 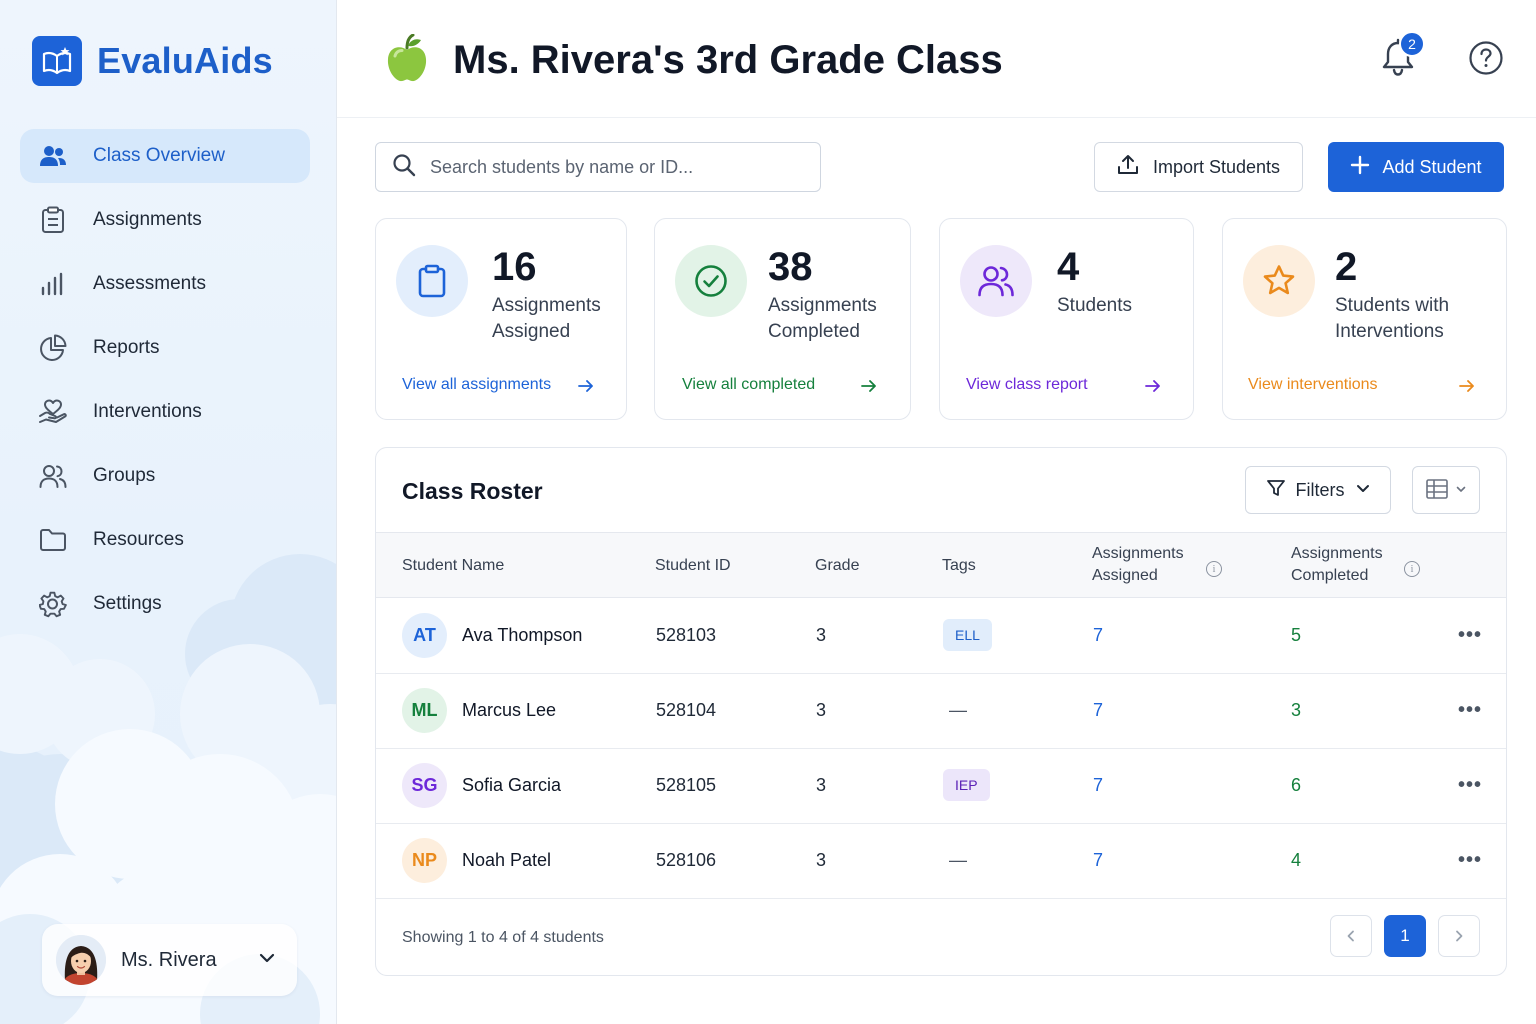 What do you see at coordinates (53, 412) in the screenshot?
I see `heart-hand-icon` at bounding box center [53, 412].